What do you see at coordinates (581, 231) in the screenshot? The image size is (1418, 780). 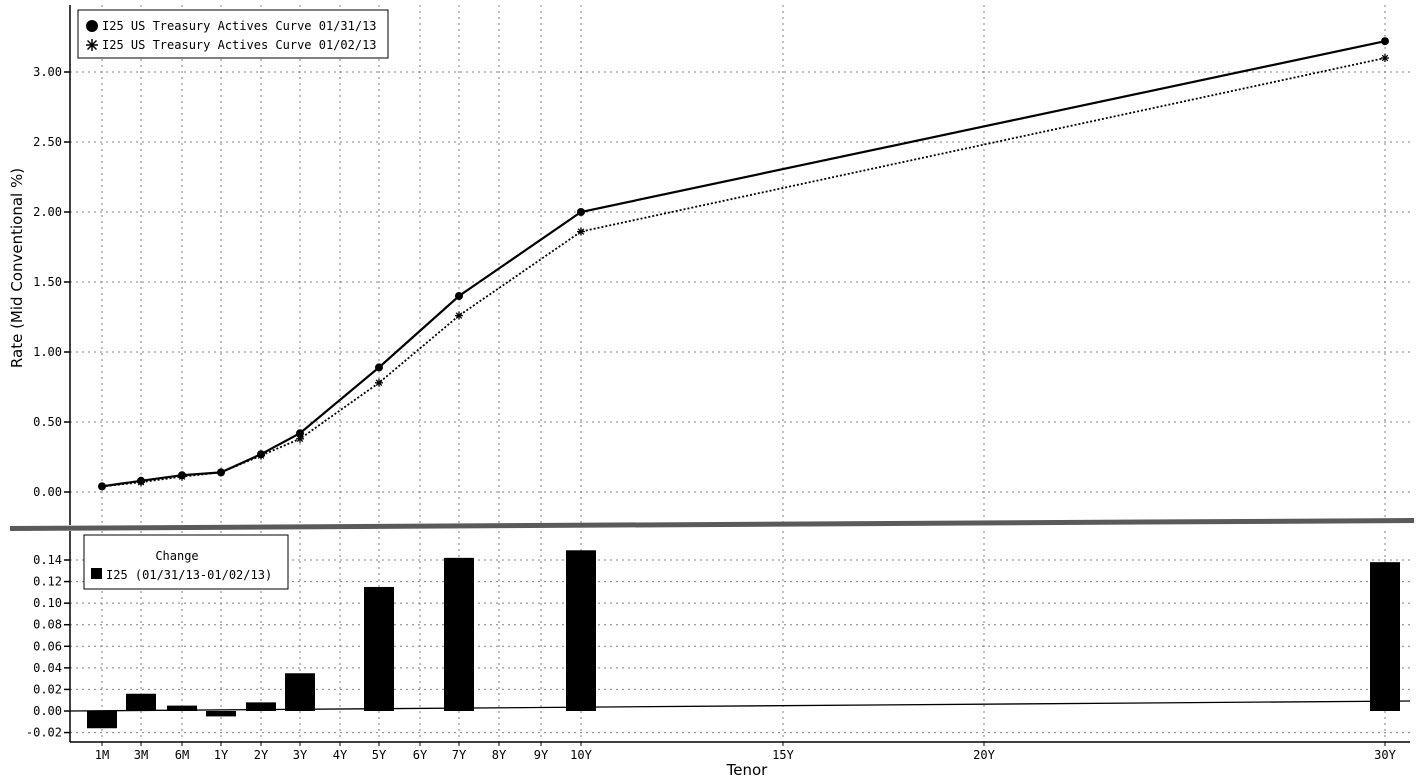 I see `series-2-point-10y` at bounding box center [581, 231].